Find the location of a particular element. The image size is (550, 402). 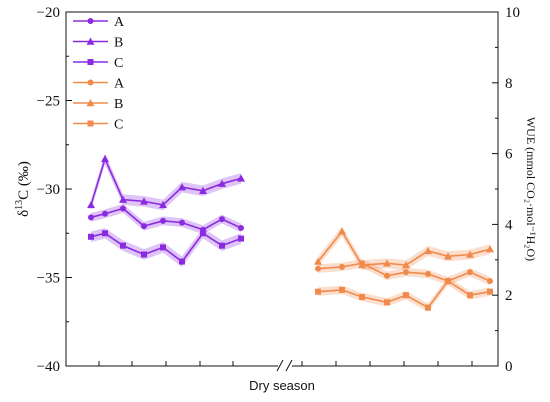

y-right-axis-title: WUE (mmol CO₂·mol⁻¹H₂O) is located at coordinates (531, 189).